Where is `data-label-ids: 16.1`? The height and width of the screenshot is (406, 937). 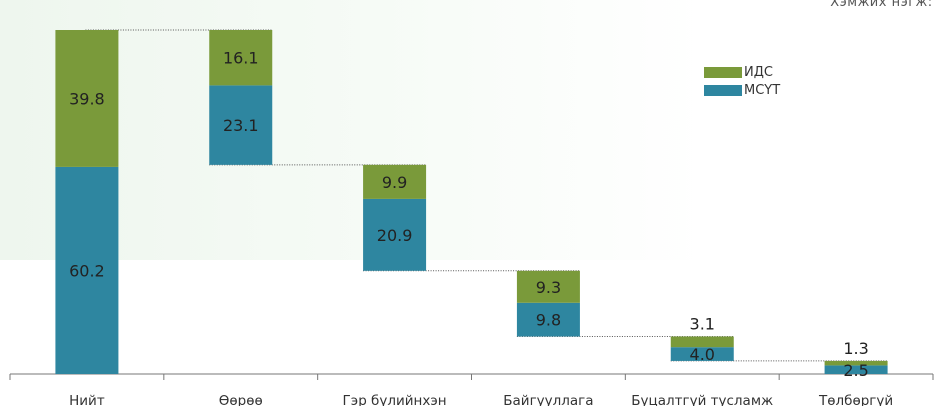
data-label-ids: 16.1 is located at coordinates (241, 58).